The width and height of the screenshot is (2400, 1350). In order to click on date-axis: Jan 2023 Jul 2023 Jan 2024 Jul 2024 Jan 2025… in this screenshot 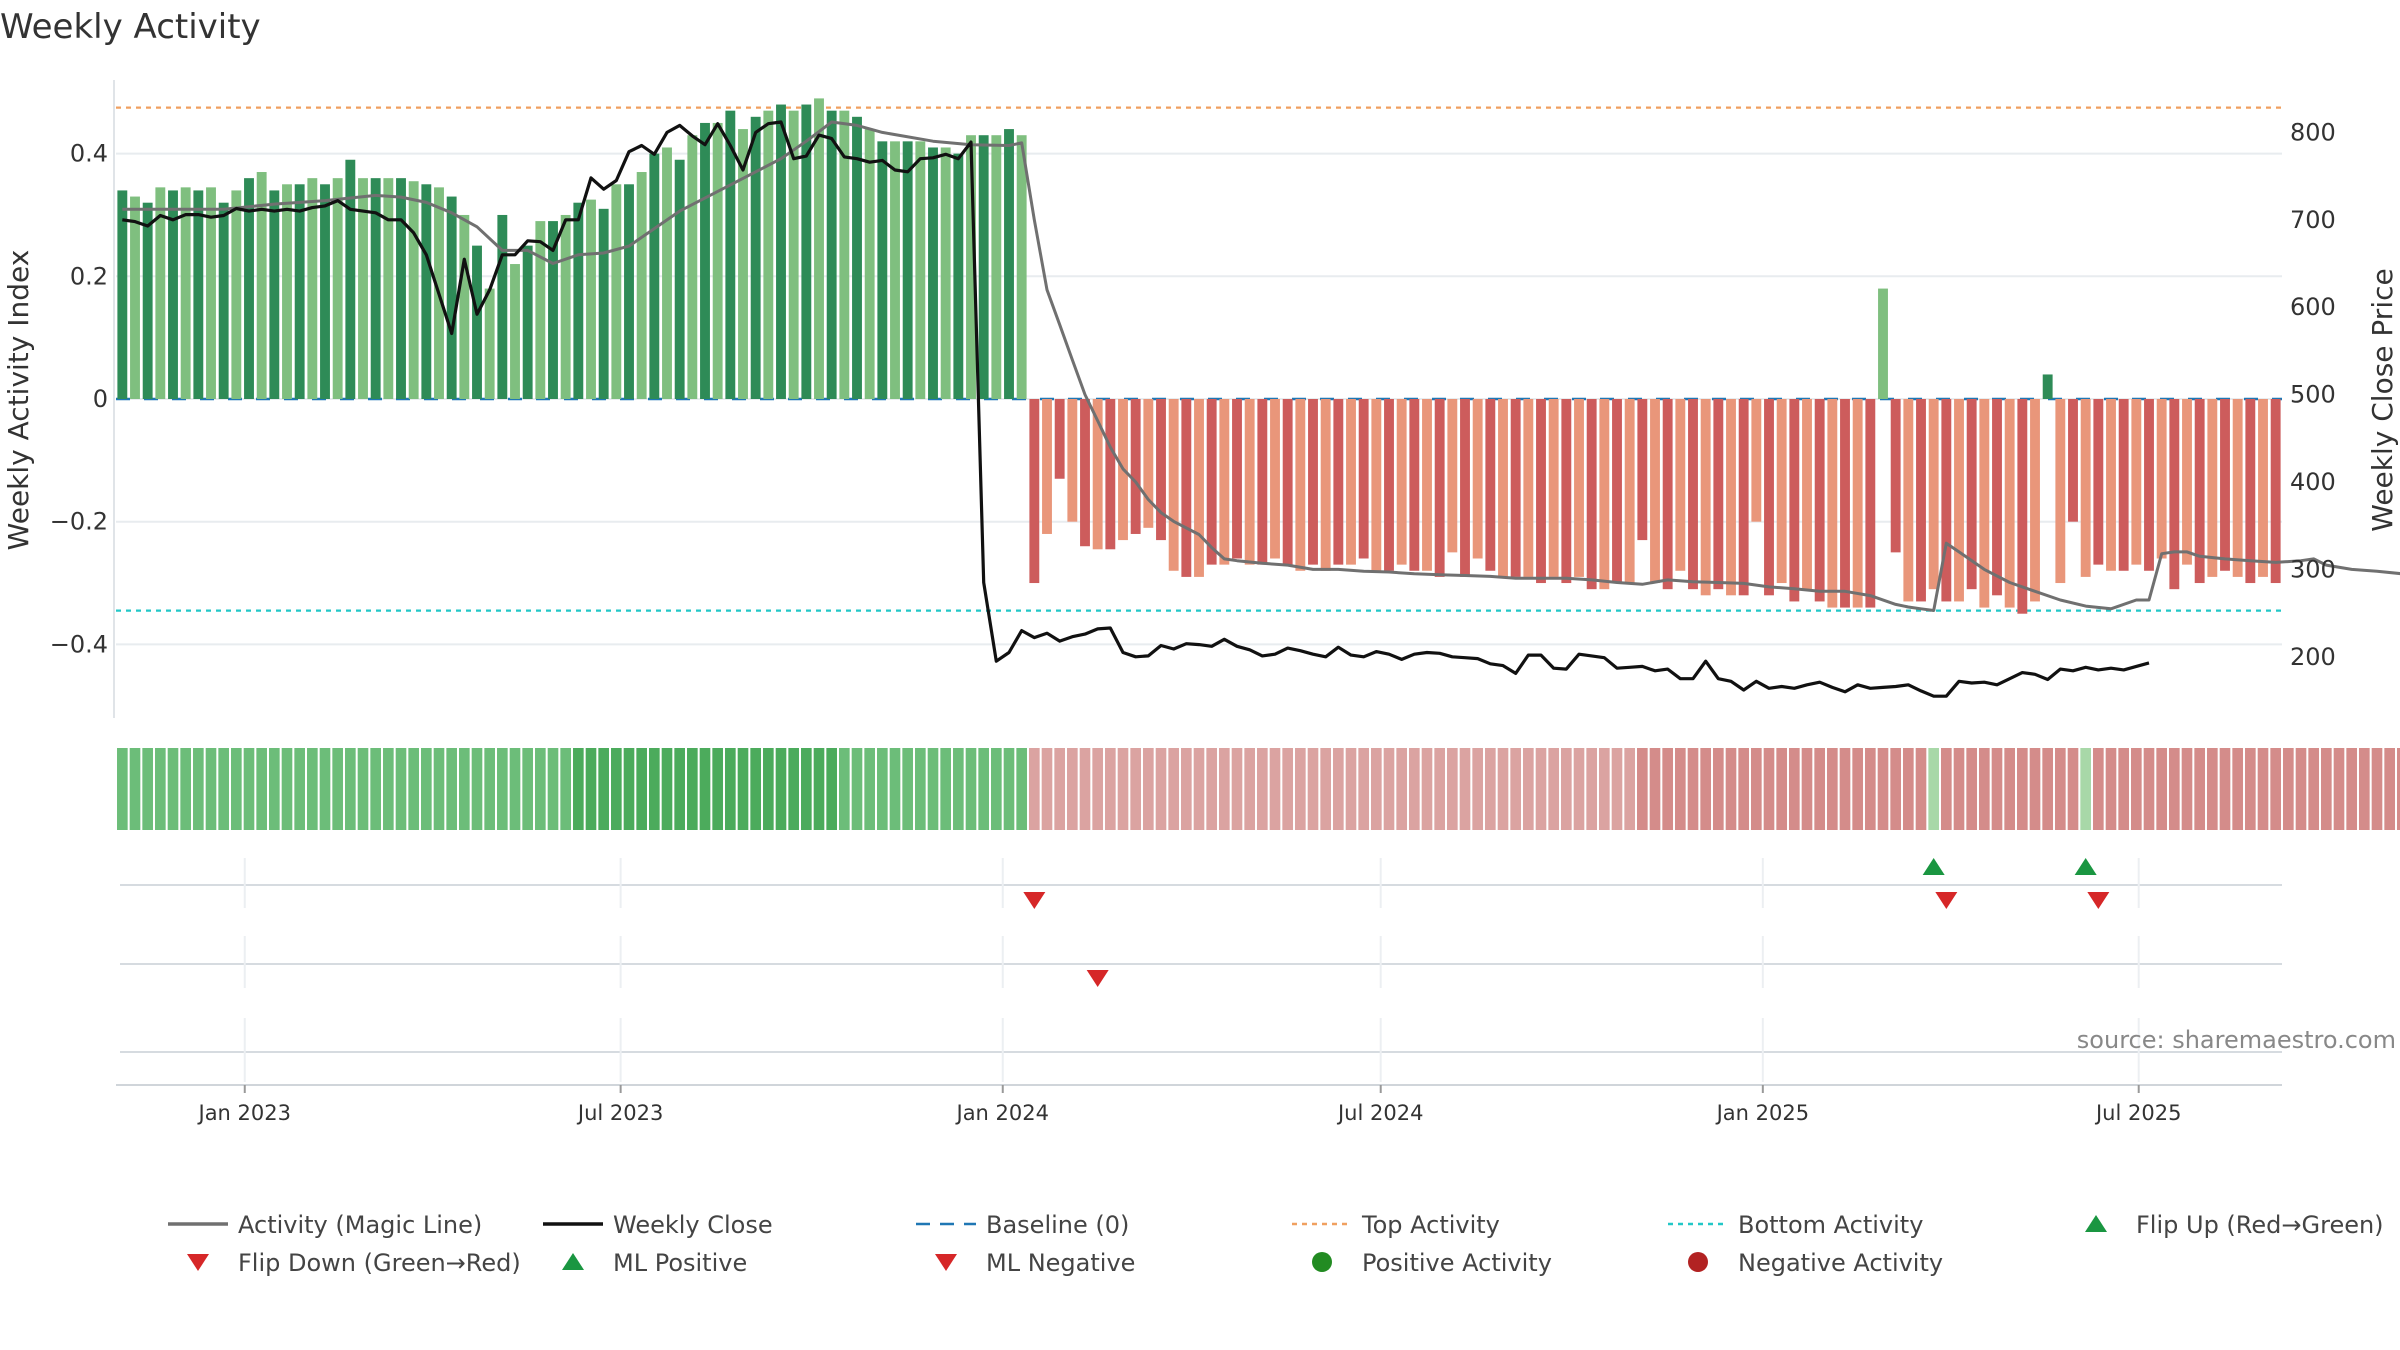, I will do `click(1199, 1104)`.